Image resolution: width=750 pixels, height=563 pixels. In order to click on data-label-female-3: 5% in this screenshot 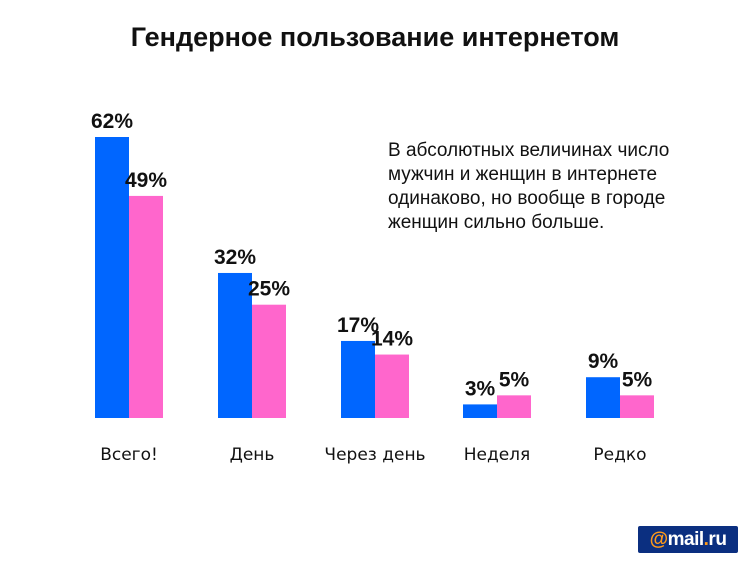, I will do `click(514, 379)`.